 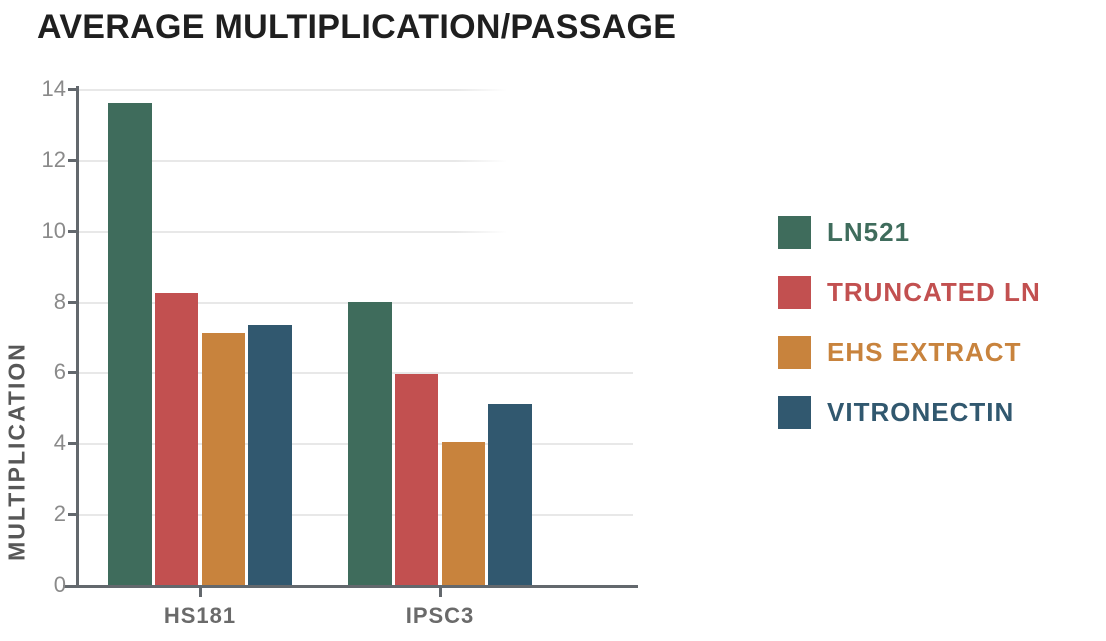 What do you see at coordinates (59, 584) in the screenshot?
I see `y-tick-label-0: 0` at bounding box center [59, 584].